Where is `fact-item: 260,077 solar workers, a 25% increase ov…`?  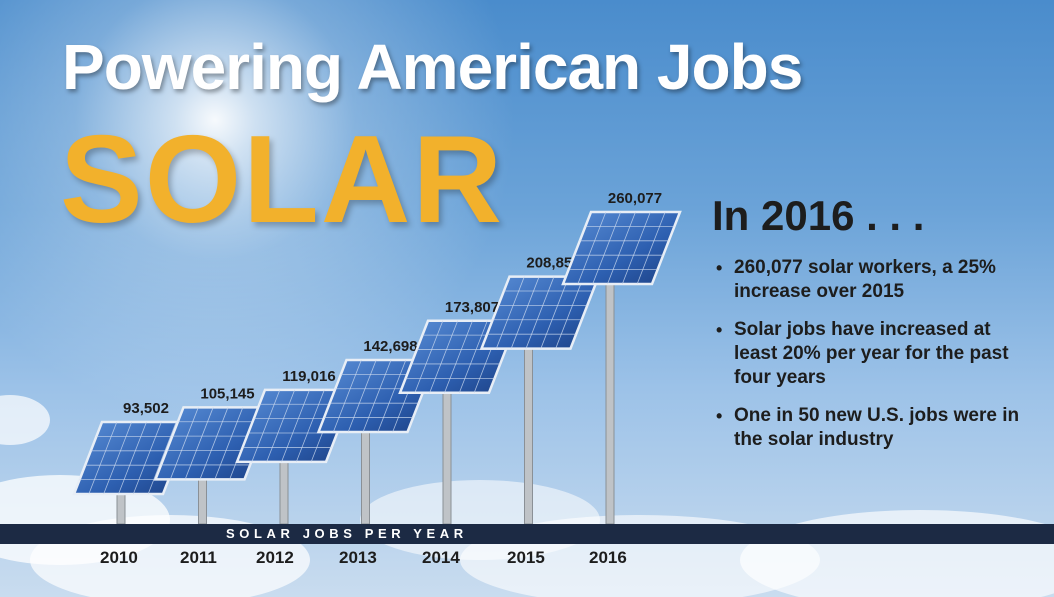
fact-item: 260,077 solar workers, a 25% increase ov… is located at coordinates (876, 280).